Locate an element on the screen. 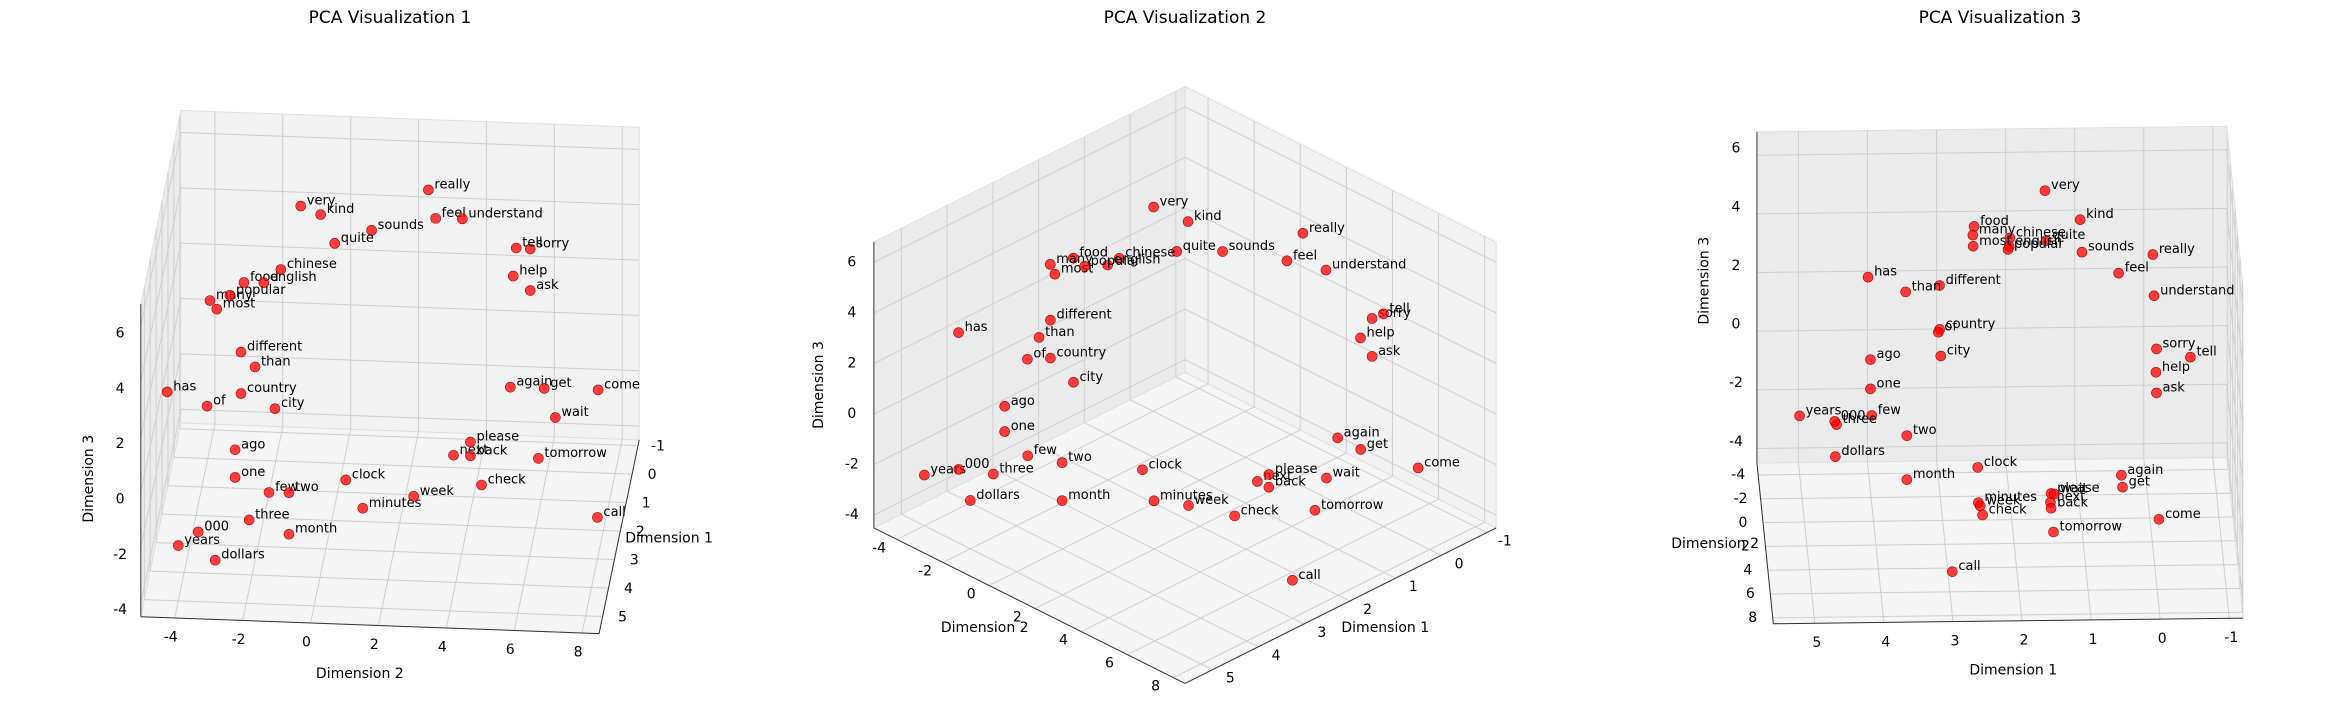 The height and width of the screenshot is (726, 2345). point-label: country is located at coordinates (272, 388).